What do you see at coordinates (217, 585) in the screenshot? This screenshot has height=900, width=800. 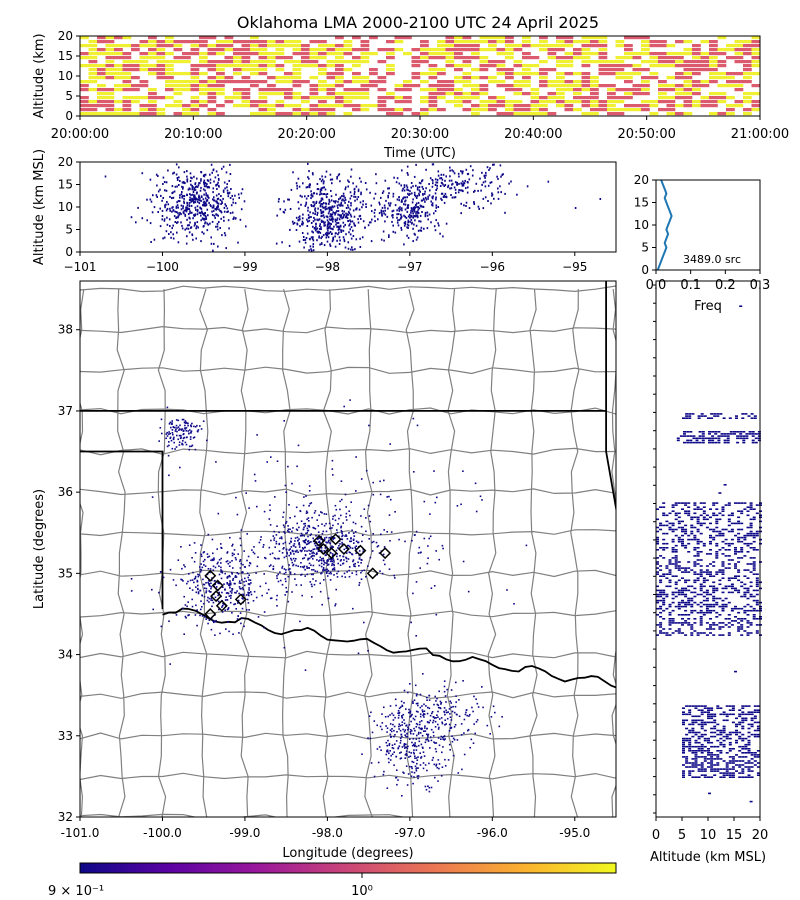 I see `station-marker` at bounding box center [217, 585].